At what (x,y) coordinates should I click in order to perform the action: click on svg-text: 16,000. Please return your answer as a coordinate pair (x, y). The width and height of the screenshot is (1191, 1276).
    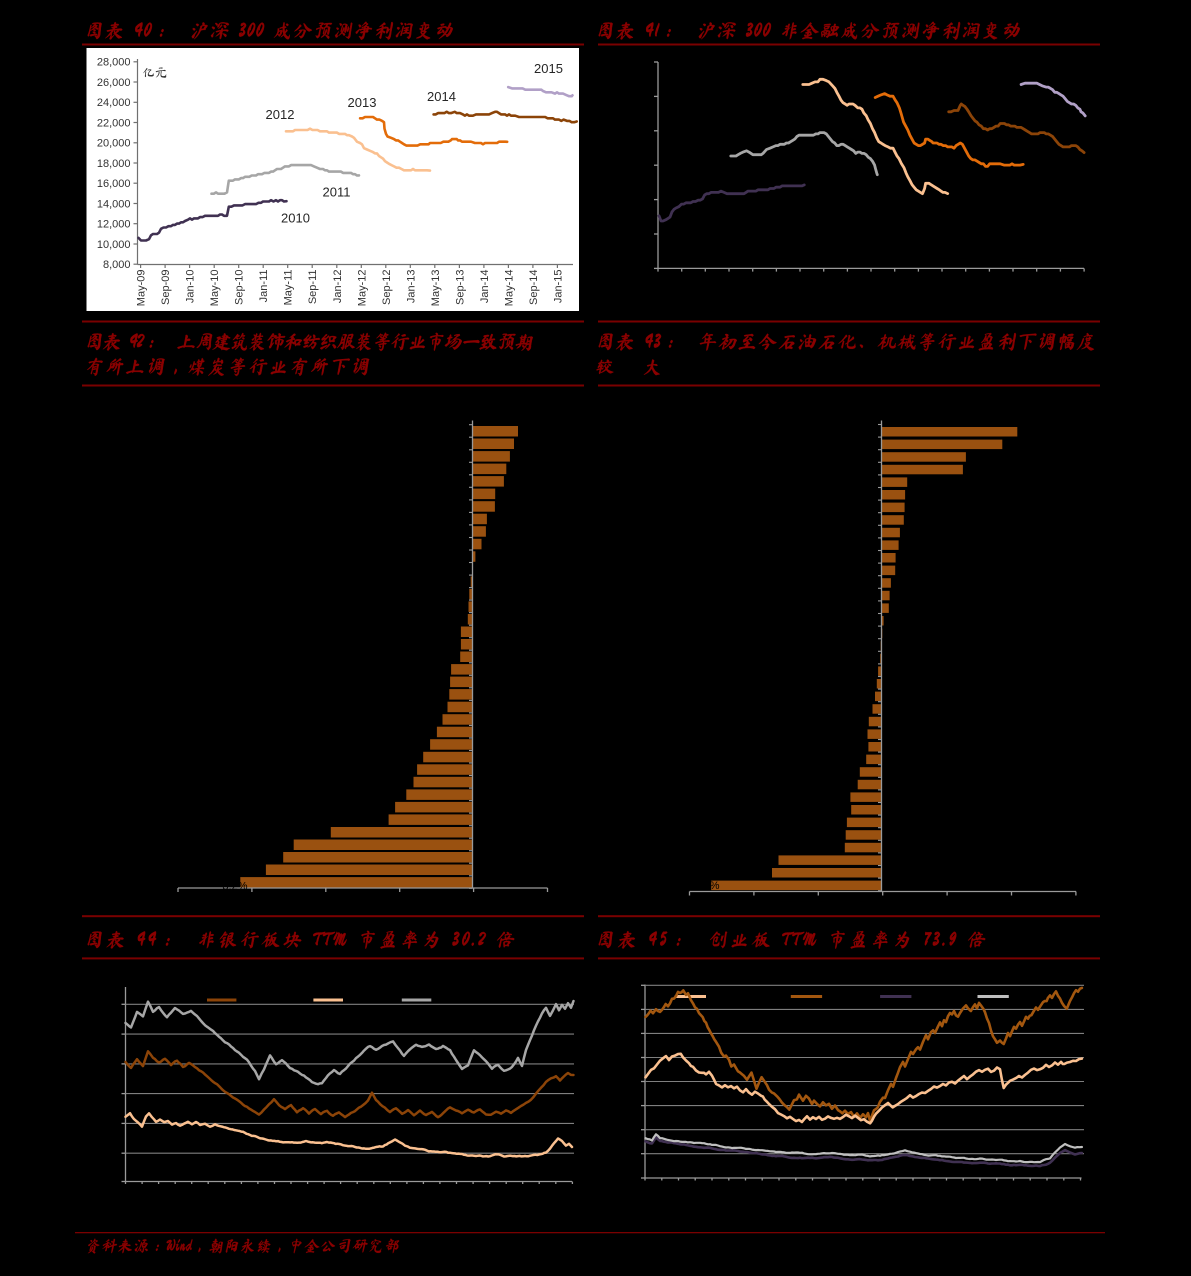
    Looking at the image, I should click on (114, 184).